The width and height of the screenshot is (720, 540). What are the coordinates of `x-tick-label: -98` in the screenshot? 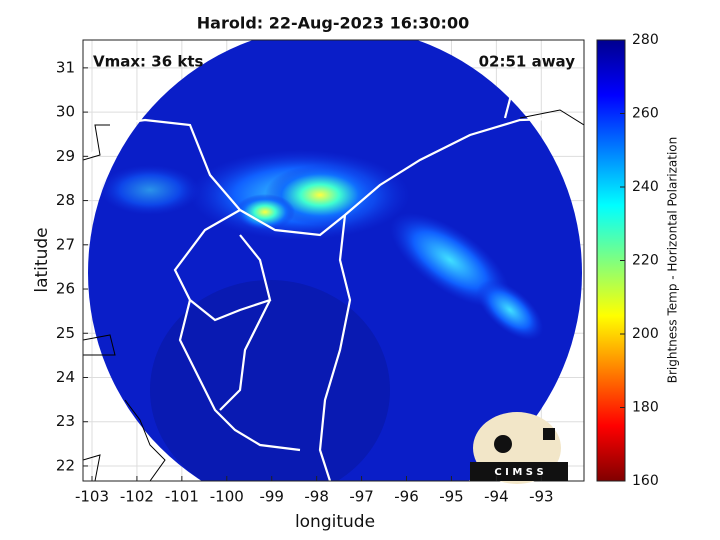 It's located at (316, 497).